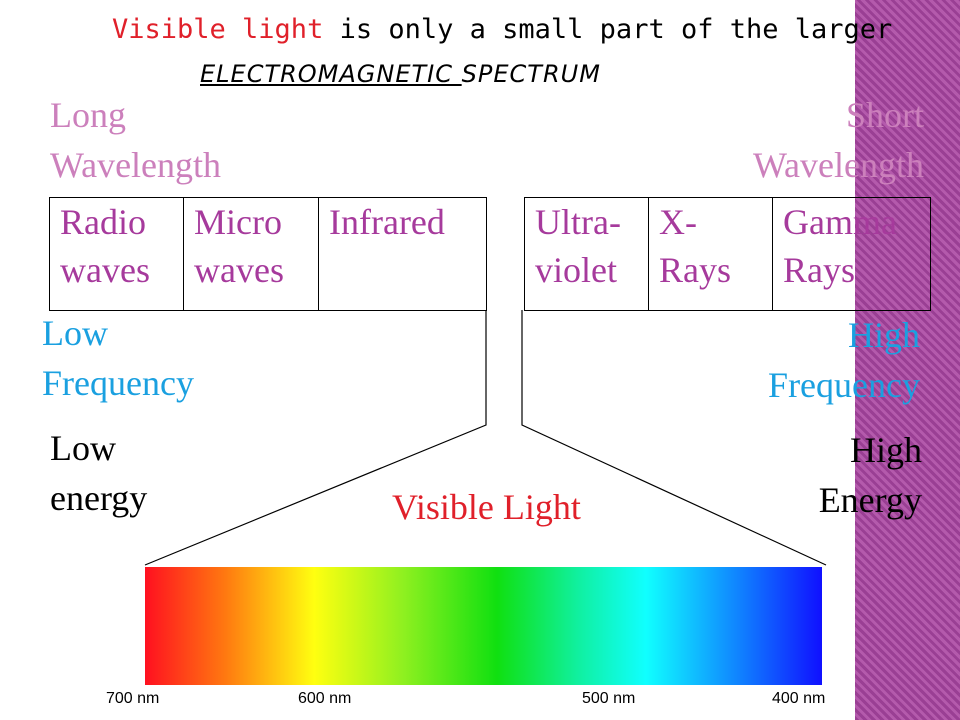 The width and height of the screenshot is (960, 720). I want to click on label-line: X-, so click(678, 222).